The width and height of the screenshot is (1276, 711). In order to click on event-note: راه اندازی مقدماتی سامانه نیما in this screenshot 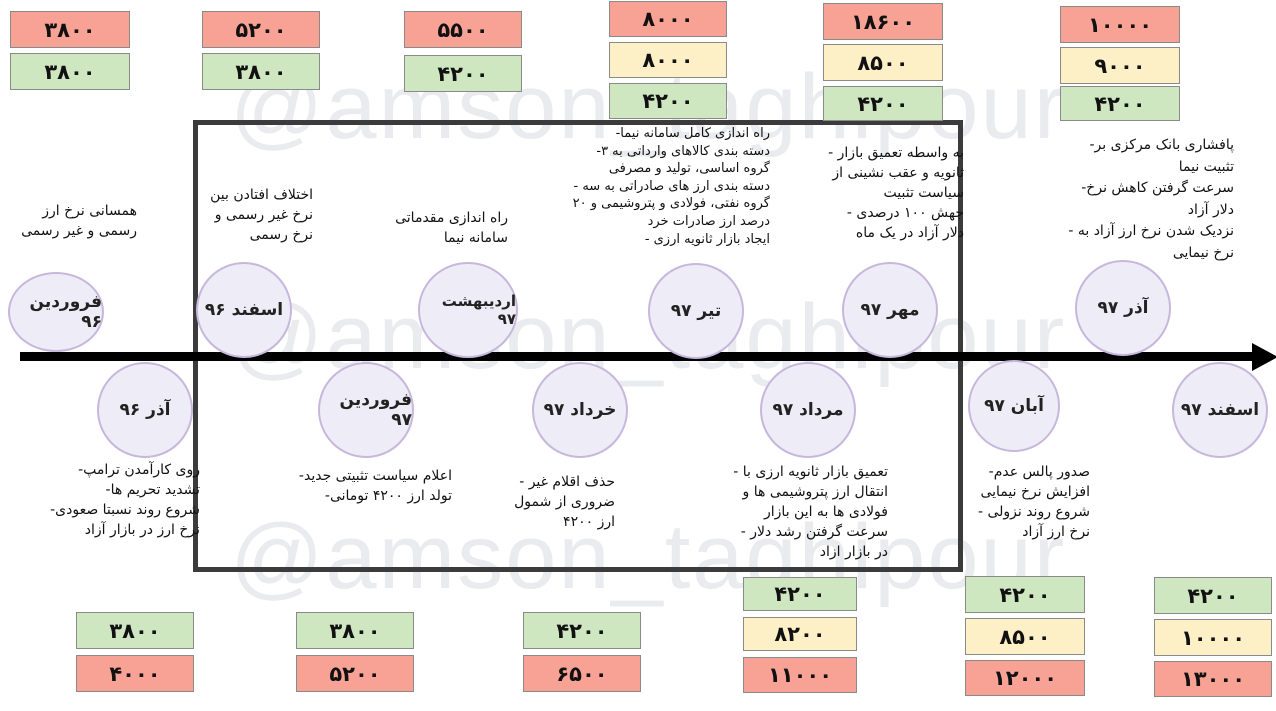, I will do `click(451, 228)`.